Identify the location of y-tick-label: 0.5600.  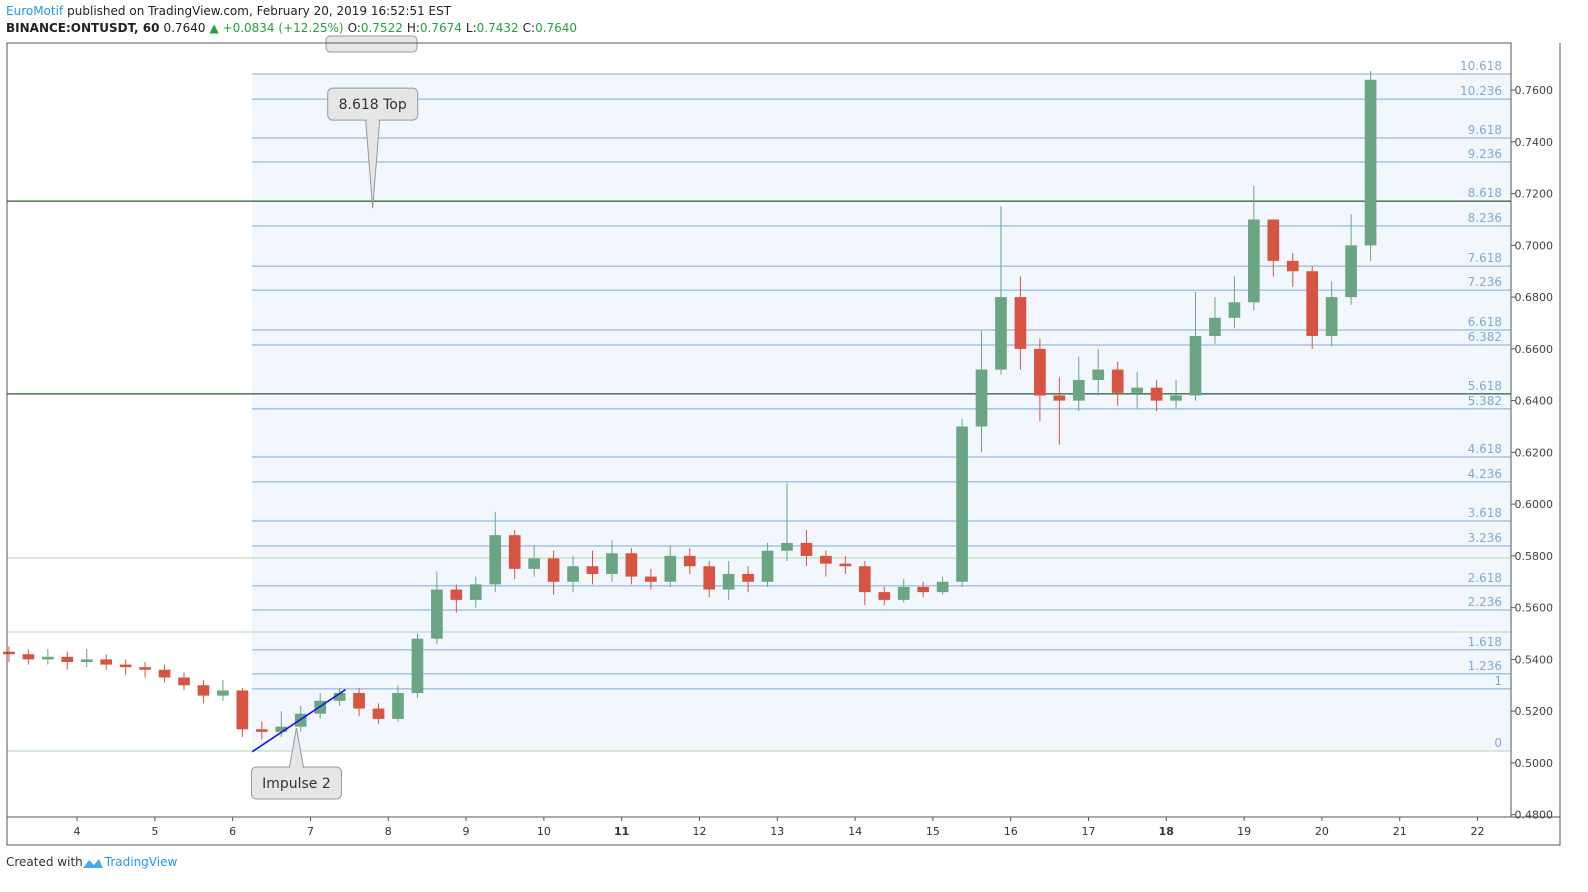
(1534, 608).